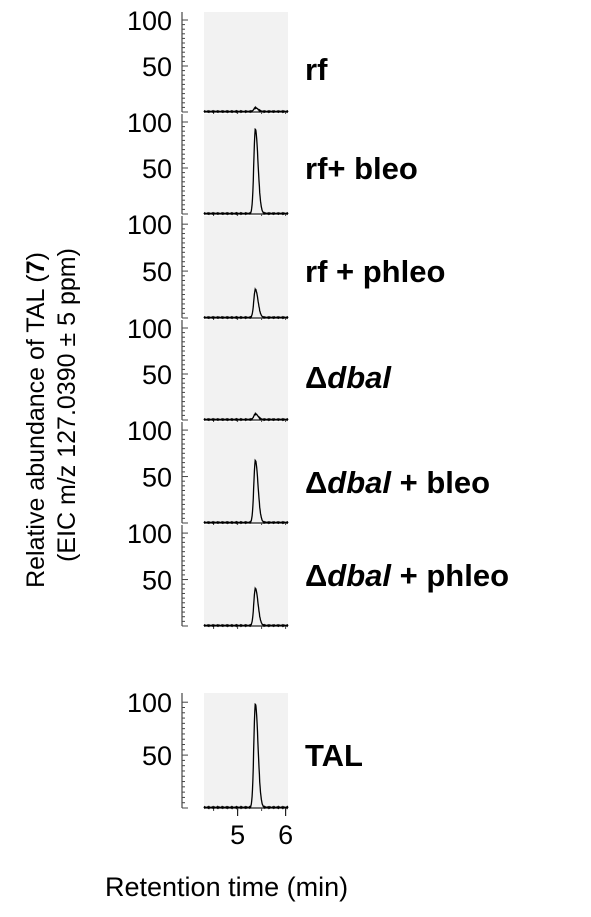  Describe the element at coordinates (398, 482) in the screenshot. I see `sample-label-dbal-bleo: Δdbal + bleo` at that location.